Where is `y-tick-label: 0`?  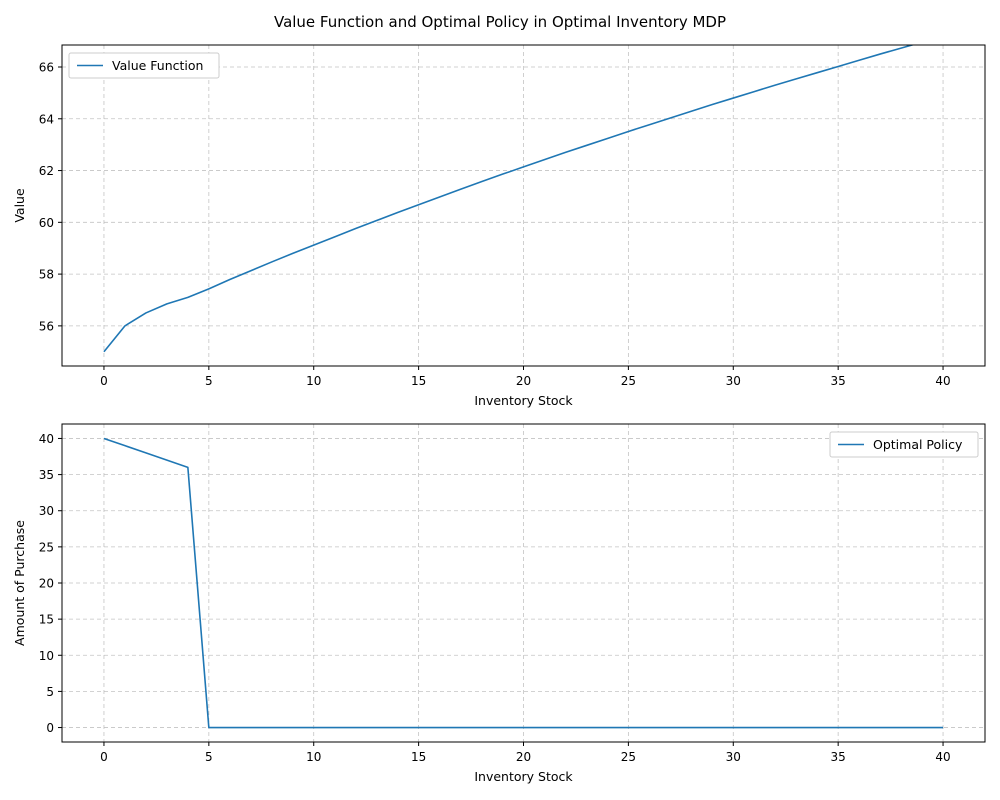 y-tick-label: 0 is located at coordinates (50, 728).